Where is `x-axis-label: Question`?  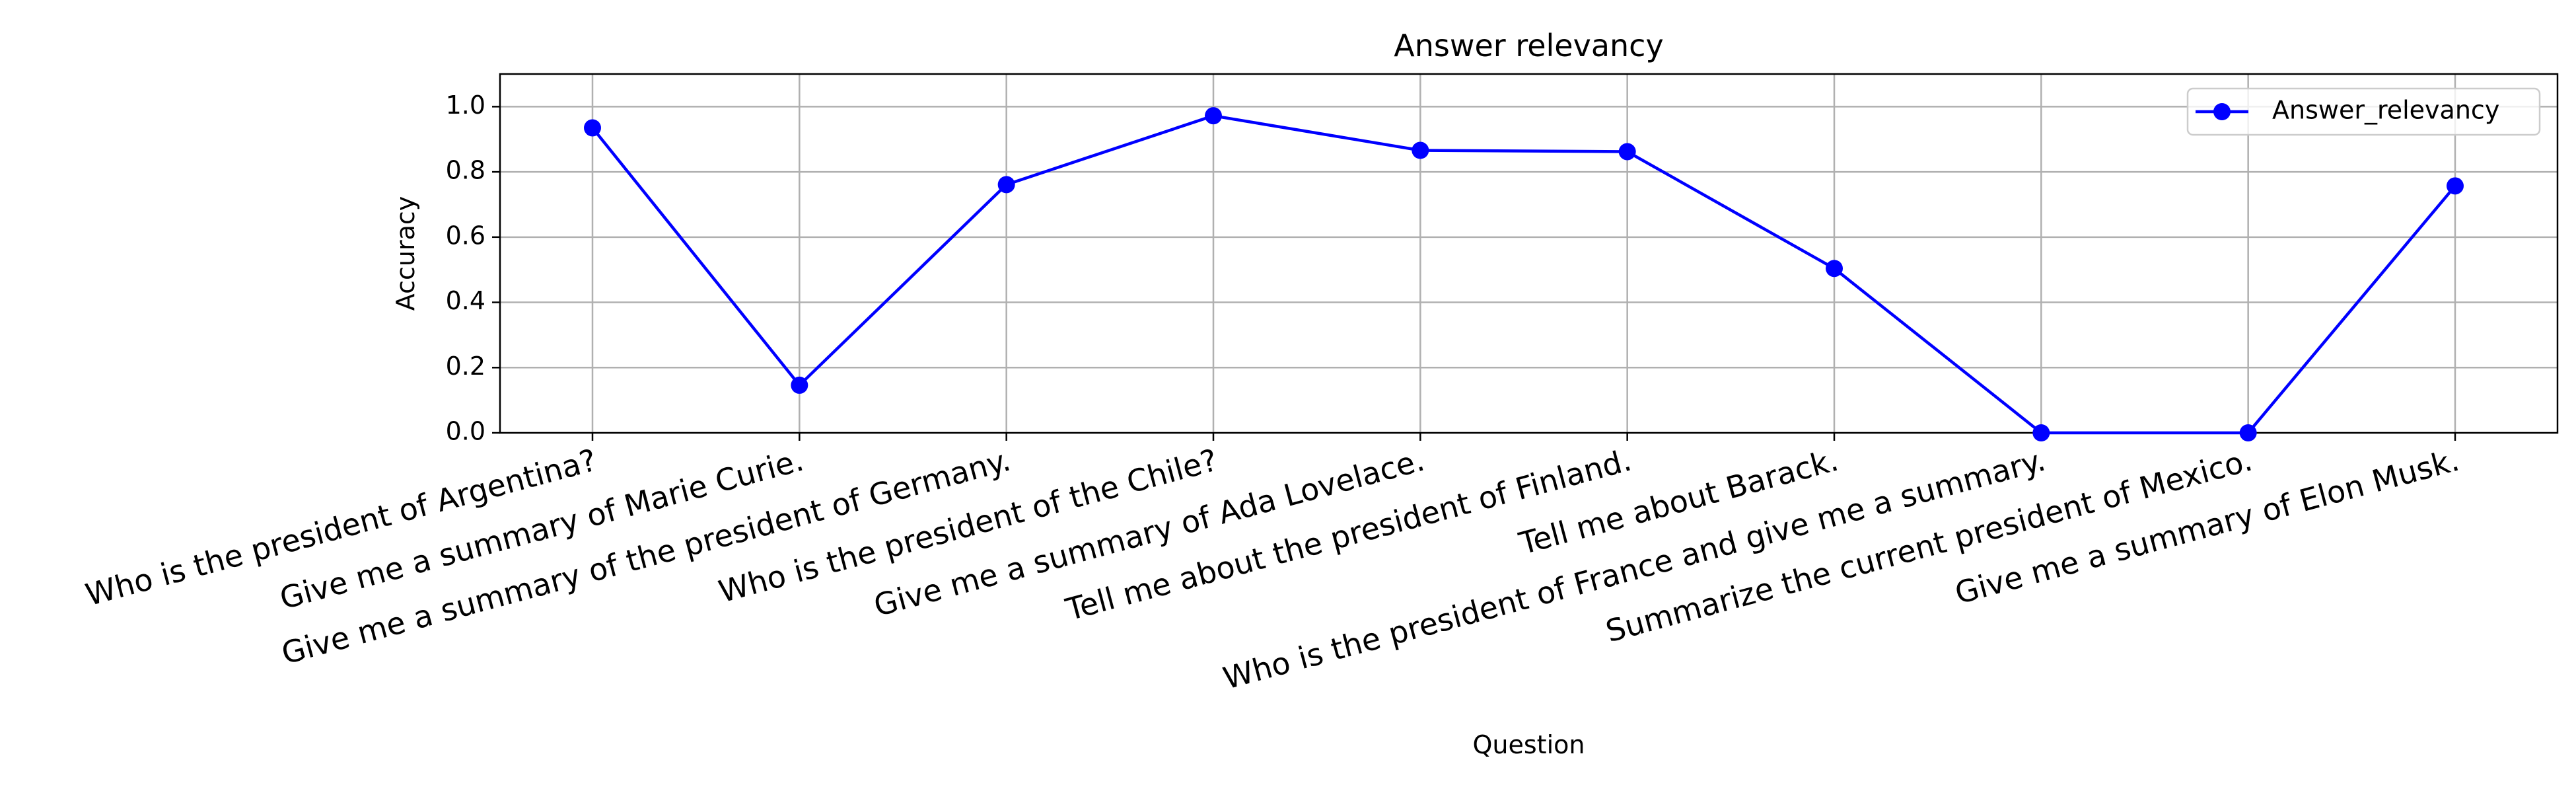
x-axis-label: Question is located at coordinates (1529, 745).